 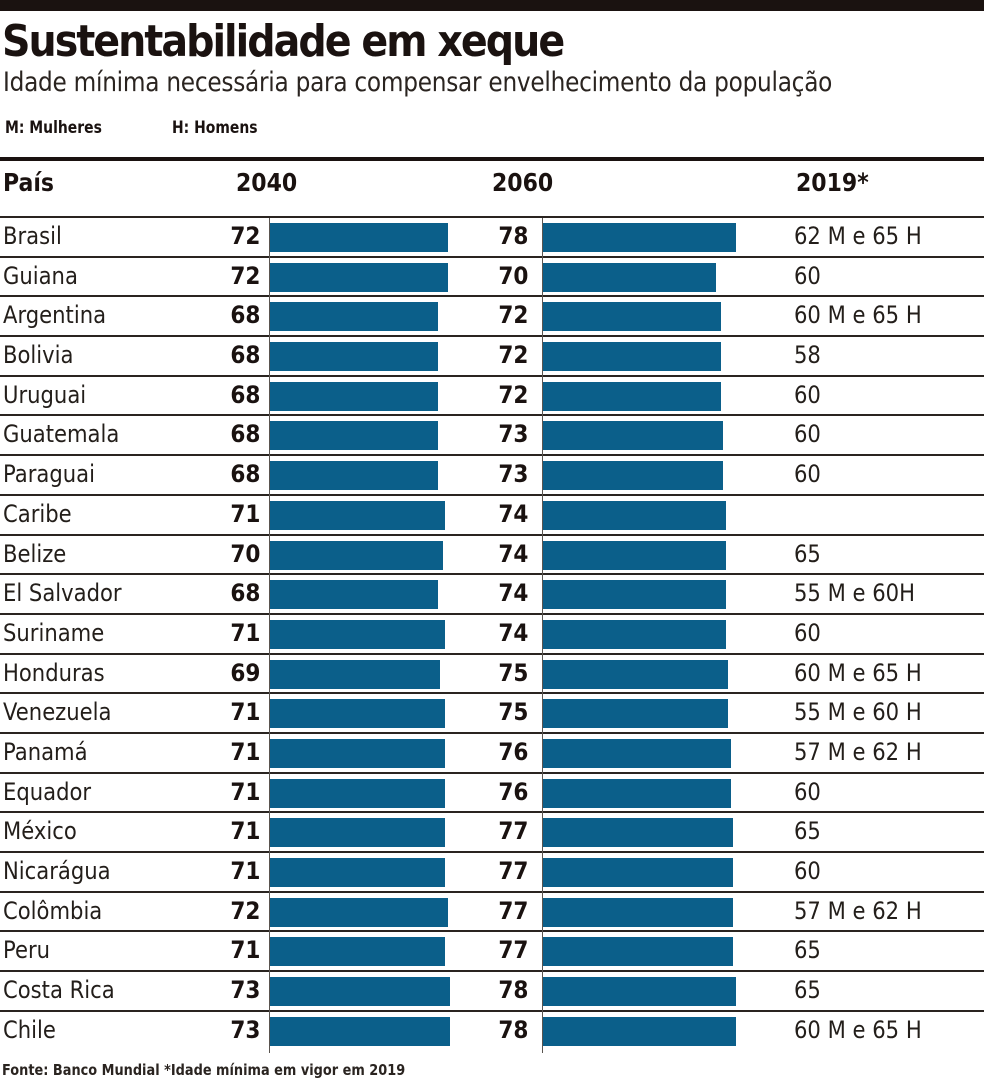 What do you see at coordinates (57, 871) in the screenshot?
I see `country-label: Nicarágua` at bounding box center [57, 871].